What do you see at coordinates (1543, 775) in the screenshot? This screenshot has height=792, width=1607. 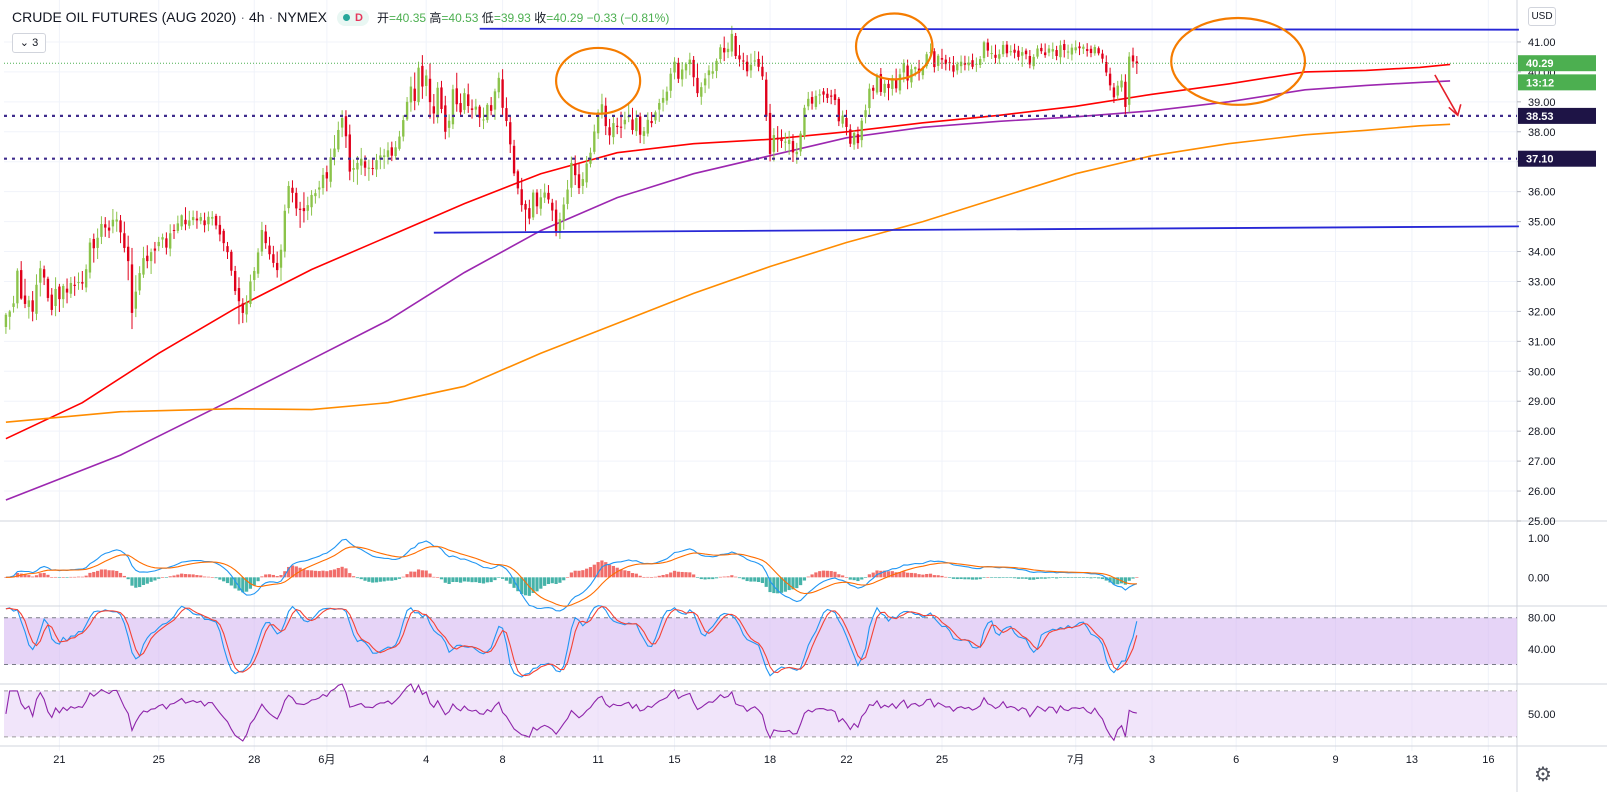 I see `gear-icon: ⚙` at bounding box center [1543, 775].